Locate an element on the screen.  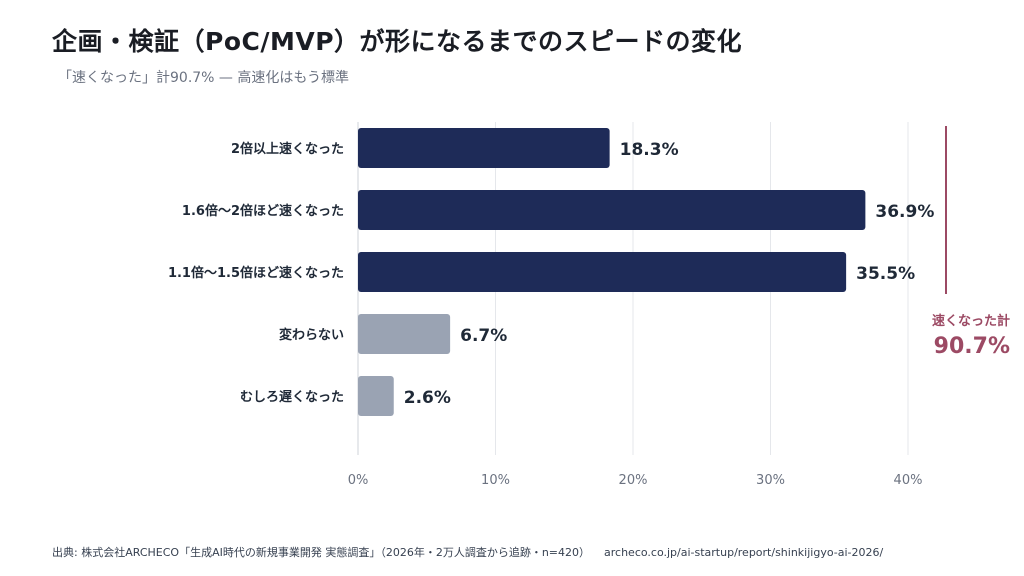
value-label: 36.9% is located at coordinates (904, 212).